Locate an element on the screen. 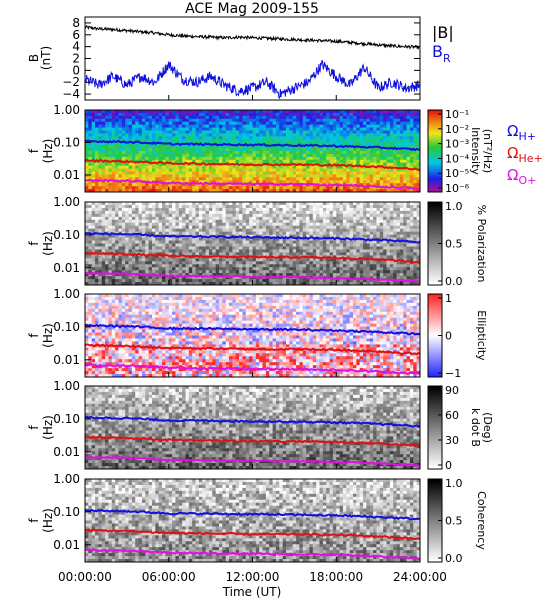 Image resolution: width=550 pixels, height=600 pixels. legend-br-sub: R is located at coordinates (447, 58).